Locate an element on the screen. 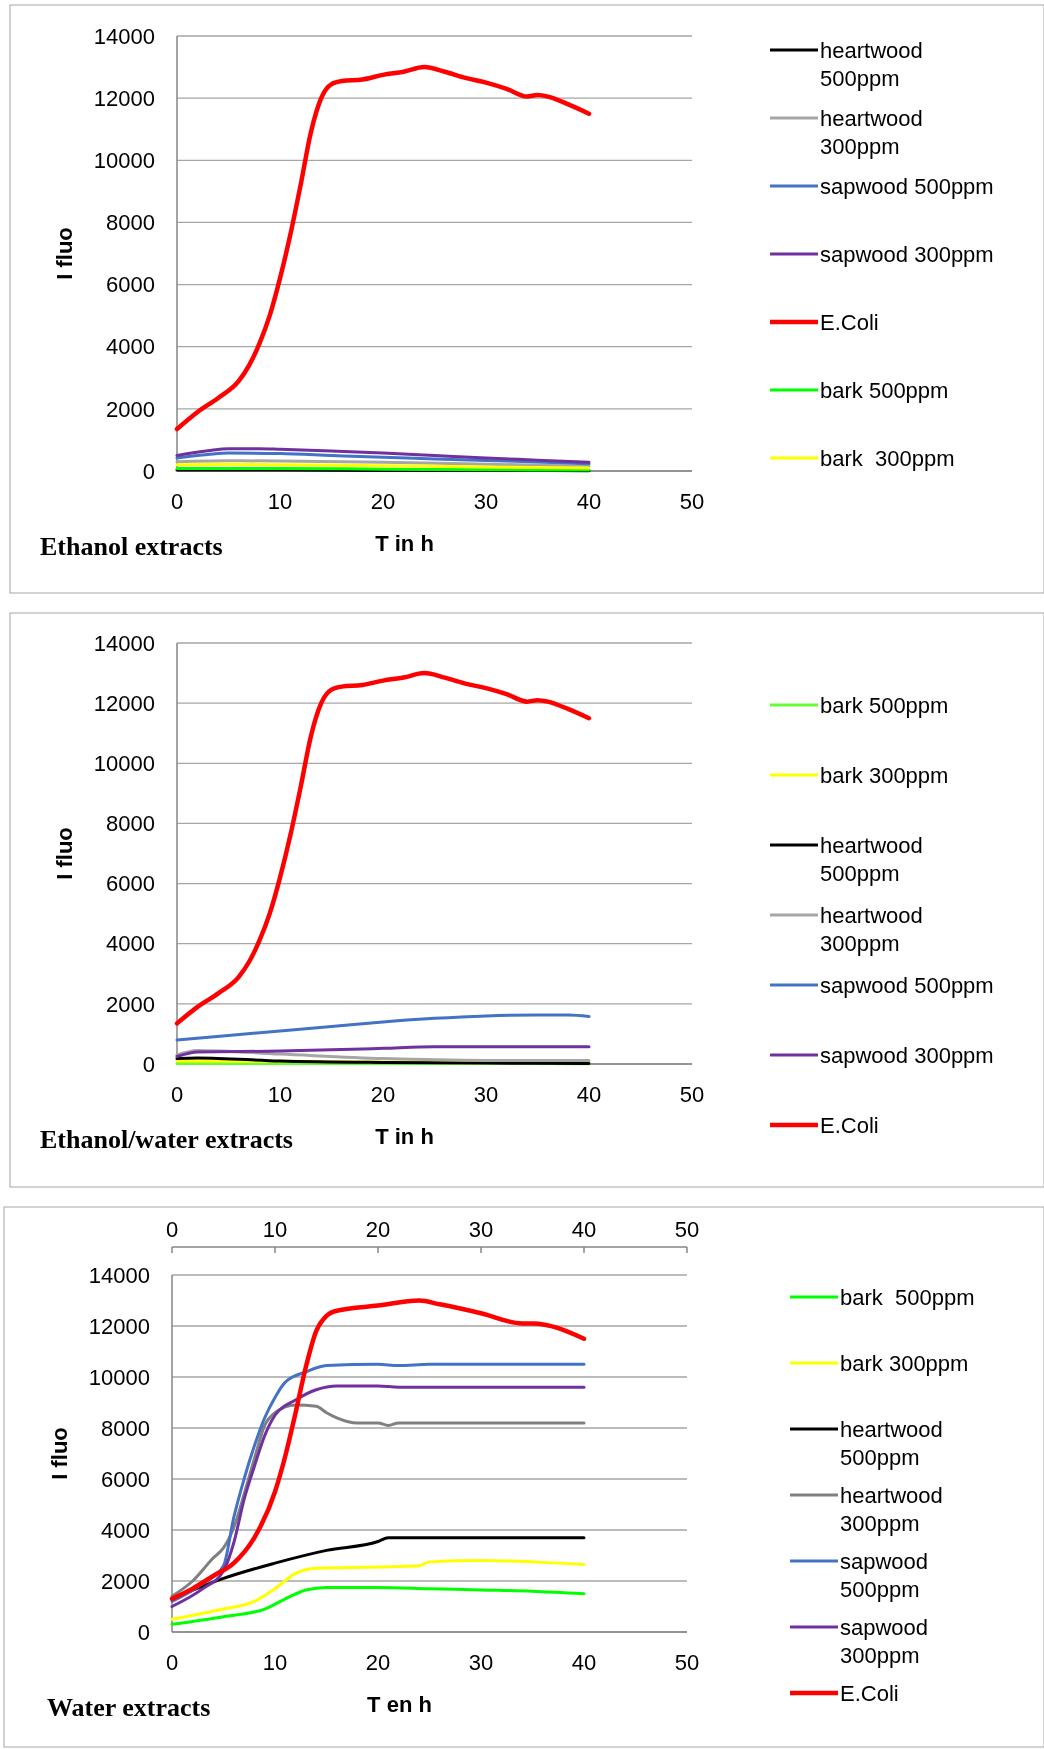 The width and height of the screenshot is (1044, 1749). text: Water extracts is located at coordinates (129, 1707).